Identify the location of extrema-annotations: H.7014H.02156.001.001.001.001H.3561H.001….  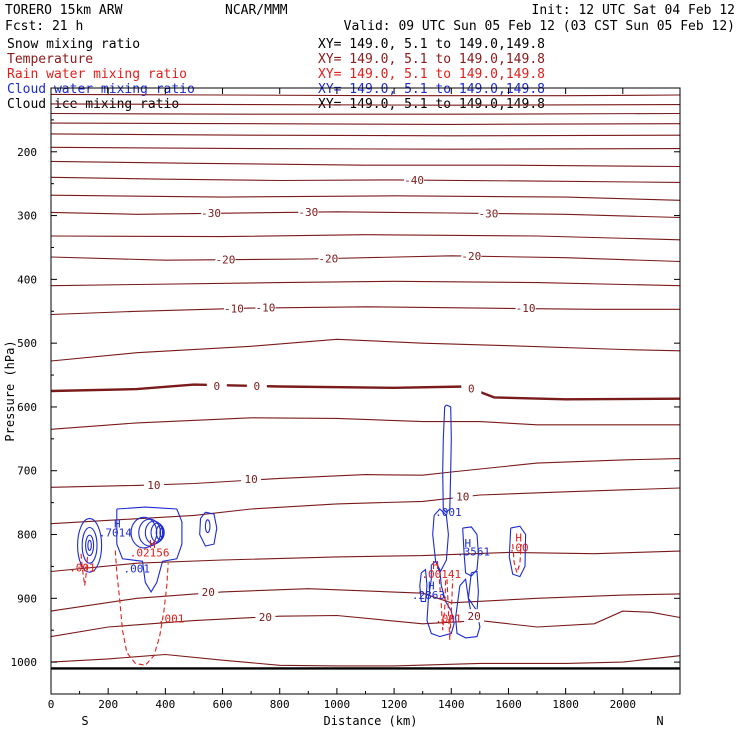
(298, 566).